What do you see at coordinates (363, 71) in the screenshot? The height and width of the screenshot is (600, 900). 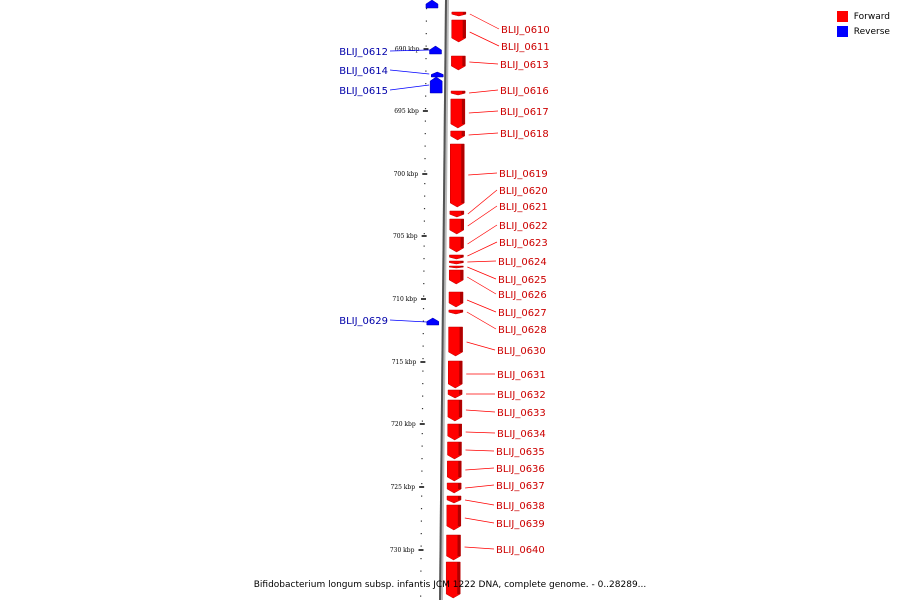 I see `reverse-gene-label: BLIJ_0614` at bounding box center [363, 71].